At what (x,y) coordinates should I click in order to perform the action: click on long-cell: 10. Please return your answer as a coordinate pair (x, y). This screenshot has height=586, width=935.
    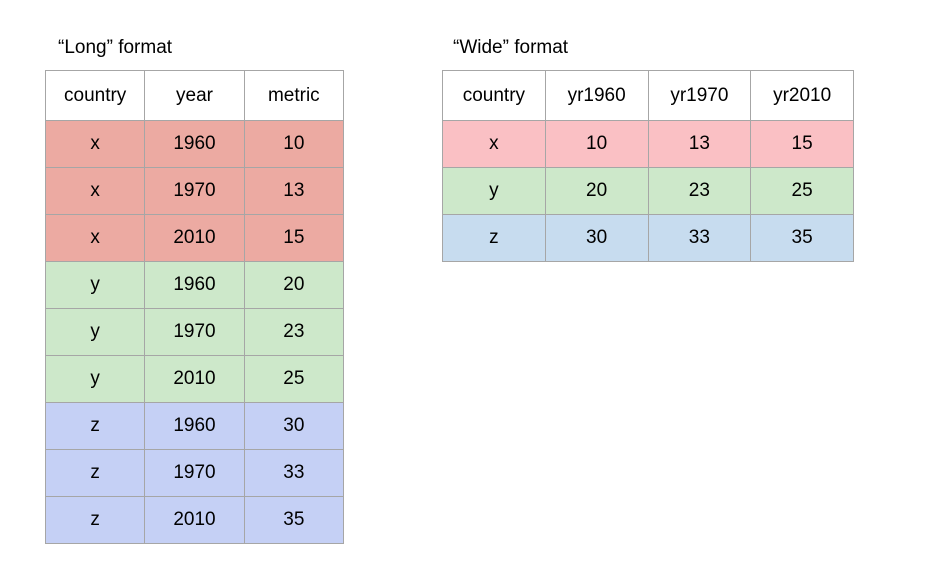
    Looking at the image, I should click on (294, 144).